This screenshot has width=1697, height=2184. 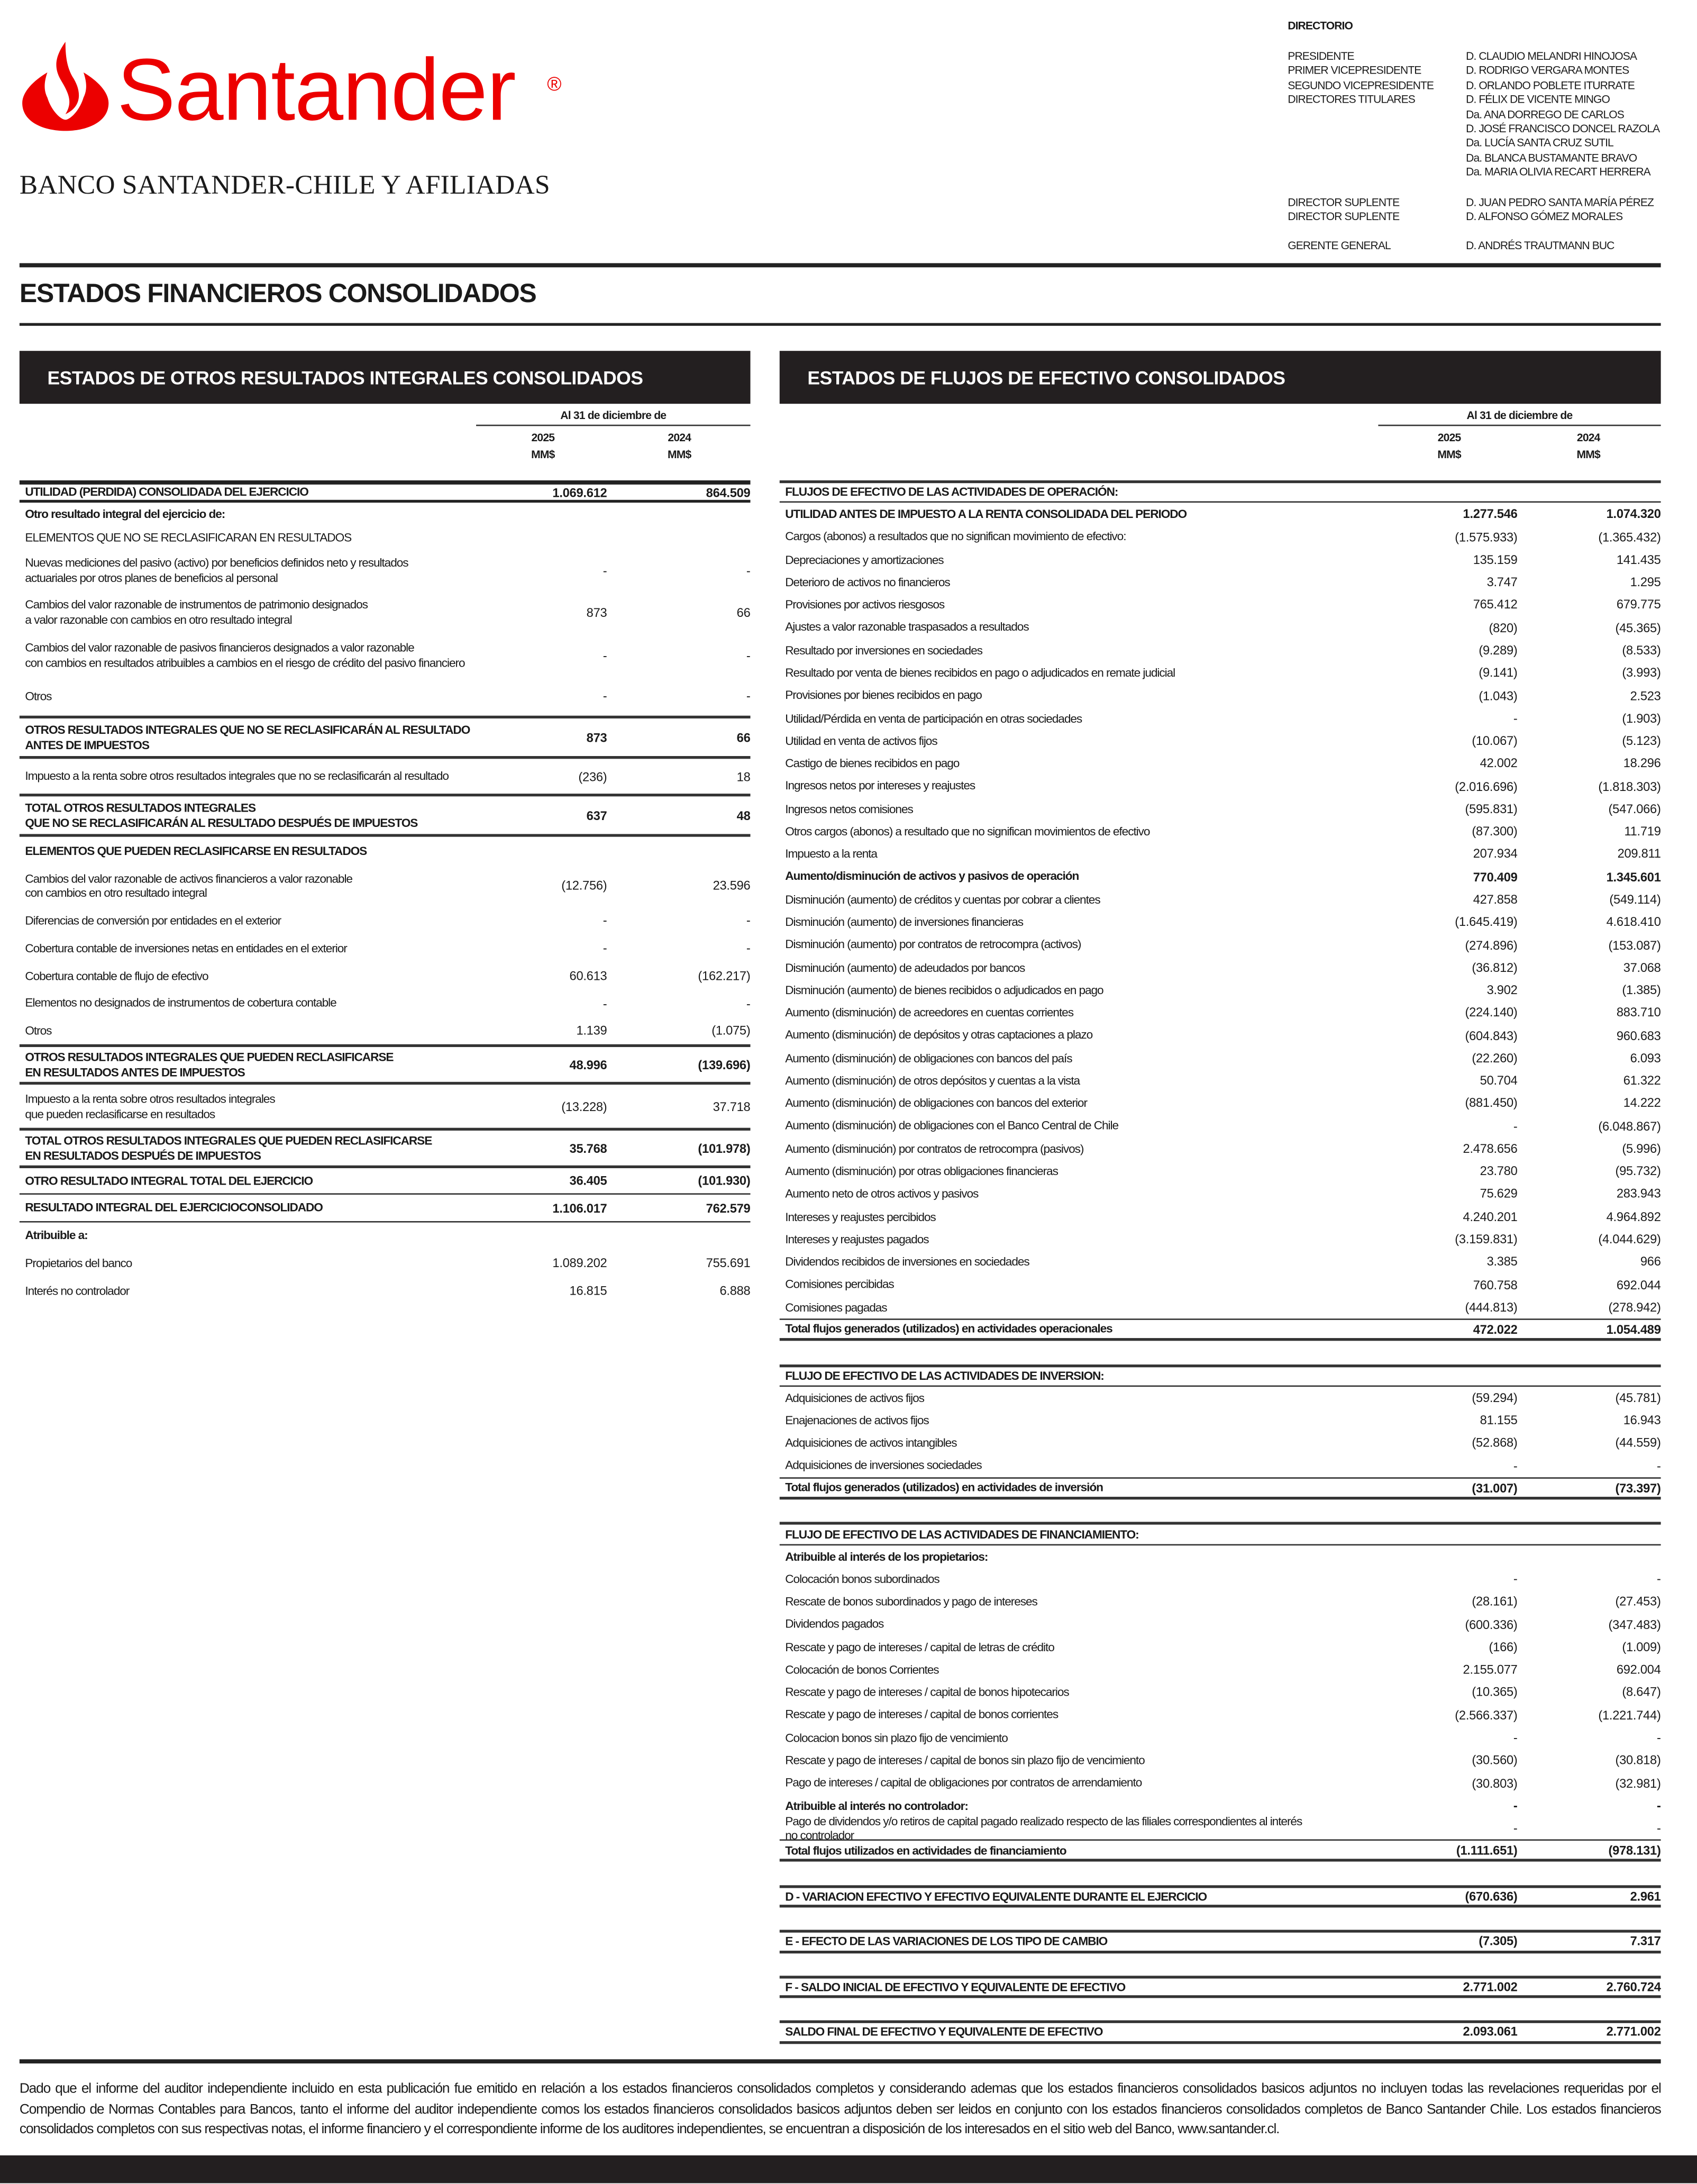 I want to click on value-2024: (45.781), so click(x=1638, y=1398).